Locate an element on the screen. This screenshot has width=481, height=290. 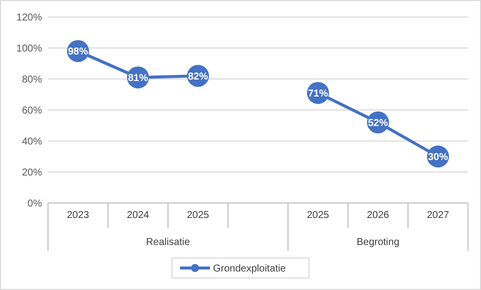
text: 82% is located at coordinates (198, 76).